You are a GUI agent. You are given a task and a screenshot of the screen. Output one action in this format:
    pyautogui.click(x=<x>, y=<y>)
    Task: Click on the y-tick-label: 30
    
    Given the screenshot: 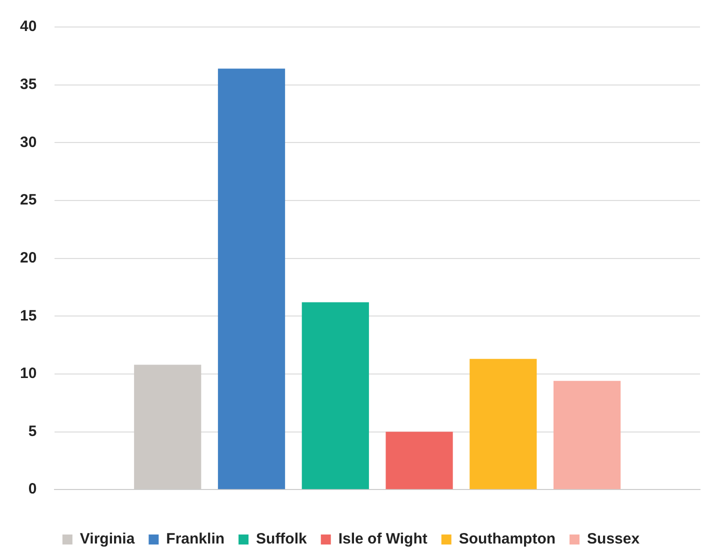 What is the action you would take?
    pyautogui.click(x=28, y=142)
    